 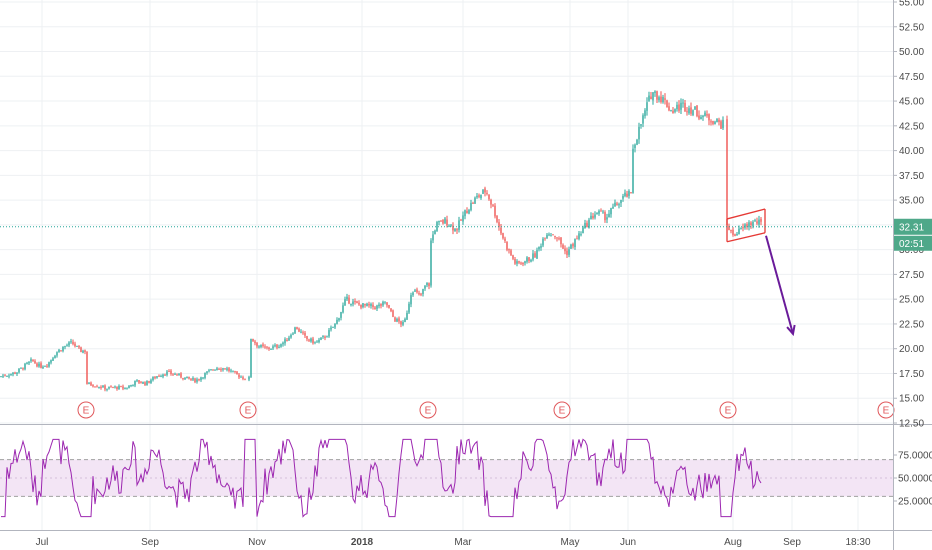 What do you see at coordinates (381, 478) in the screenshot?
I see `rsi-series` at bounding box center [381, 478].